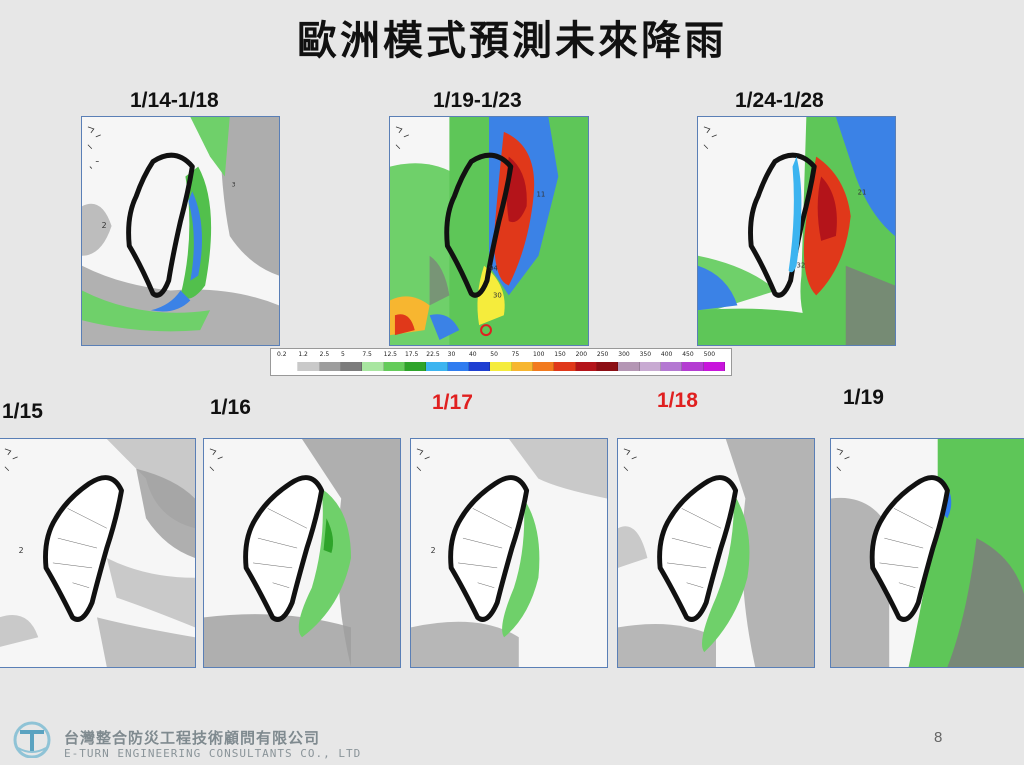 Image resolution: width=1024 pixels, height=765 pixels. Describe the element at coordinates (22, 411) in the screenshot. I see `map-label-1-15: 1/15` at that location.